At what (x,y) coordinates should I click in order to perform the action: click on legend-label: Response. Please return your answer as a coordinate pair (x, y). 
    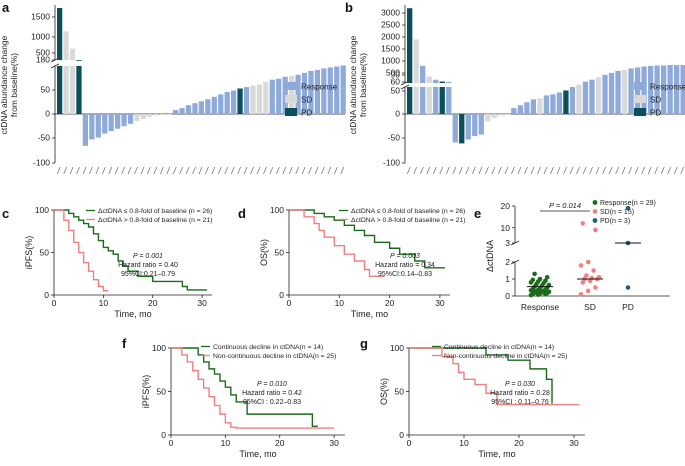
    Looking at the image, I should click on (667, 87).